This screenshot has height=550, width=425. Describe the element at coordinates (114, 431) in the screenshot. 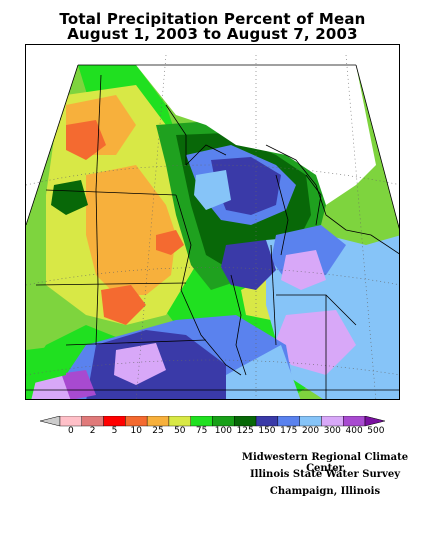

I see `legend-label: 5` at that location.